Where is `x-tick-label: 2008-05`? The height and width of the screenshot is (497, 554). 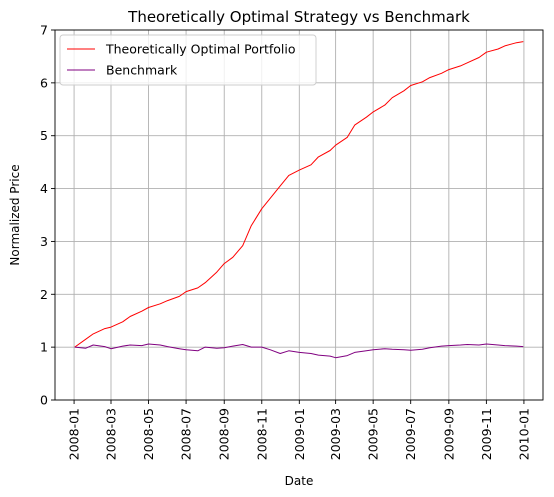
x-tick-label: 2008-05 is located at coordinates (148, 434).